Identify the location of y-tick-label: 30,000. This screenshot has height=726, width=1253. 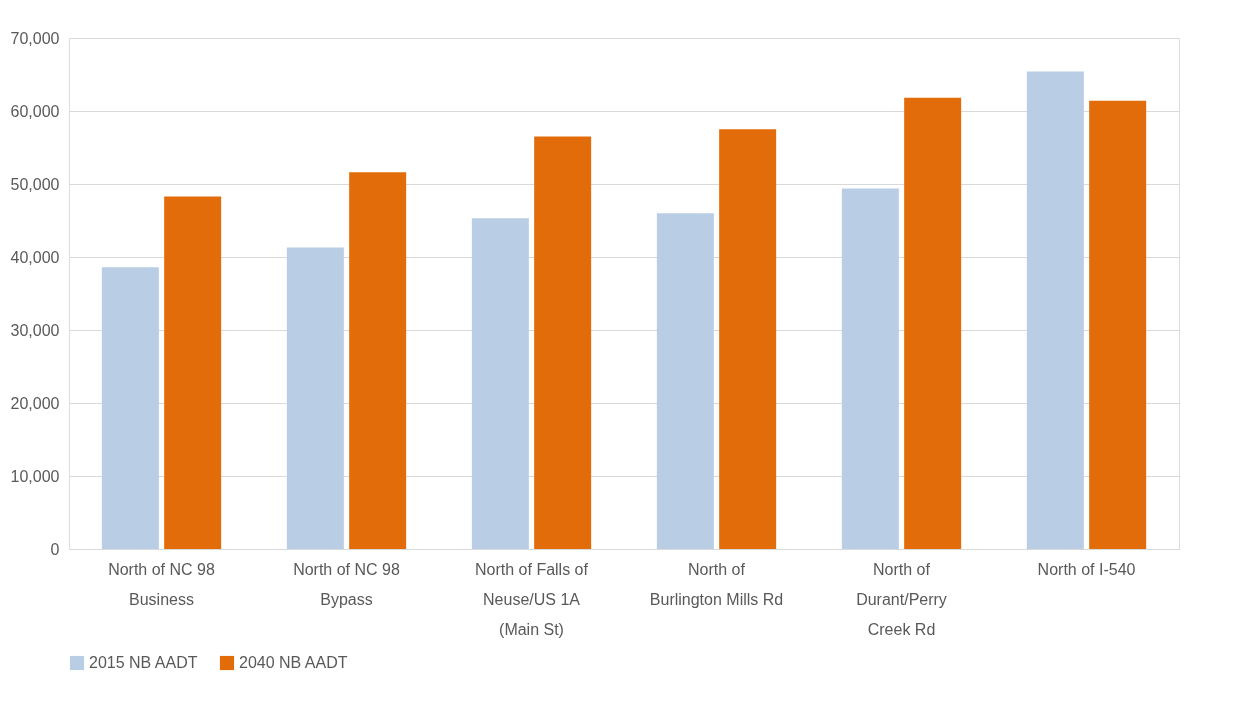
(35, 330).